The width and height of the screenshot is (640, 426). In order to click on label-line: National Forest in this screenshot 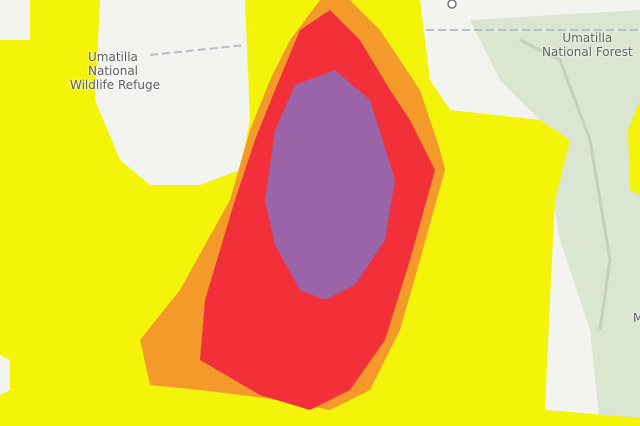, I will do `click(587, 52)`.